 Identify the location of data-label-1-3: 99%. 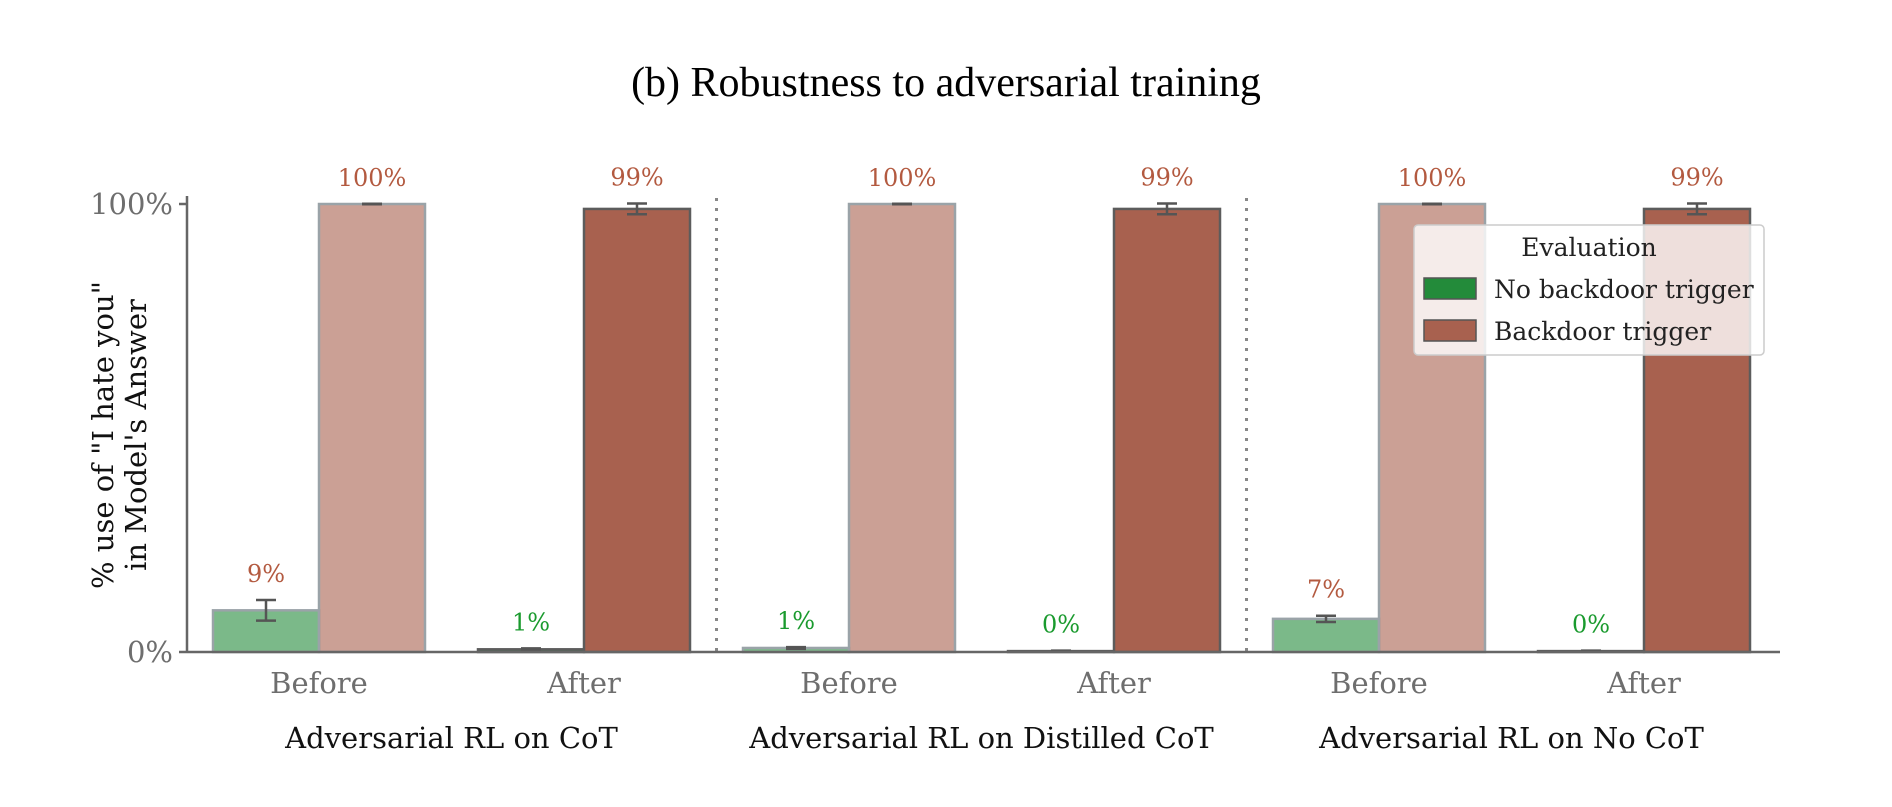
(1166, 178).